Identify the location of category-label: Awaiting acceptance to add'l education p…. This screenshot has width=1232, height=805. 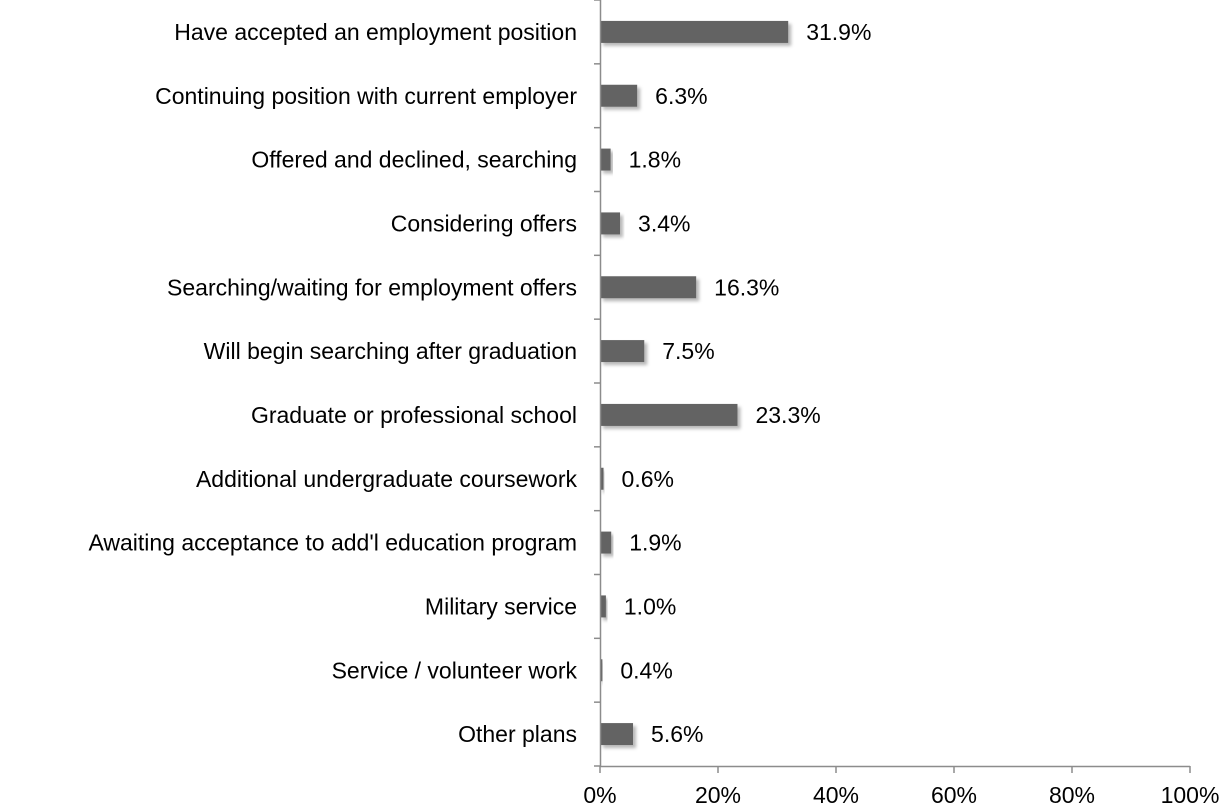
(332, 543).